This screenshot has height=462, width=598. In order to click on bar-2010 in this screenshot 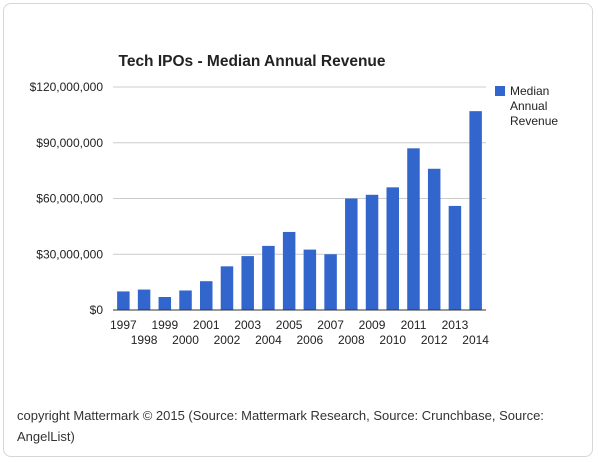, I will do `click(392, 248)`.